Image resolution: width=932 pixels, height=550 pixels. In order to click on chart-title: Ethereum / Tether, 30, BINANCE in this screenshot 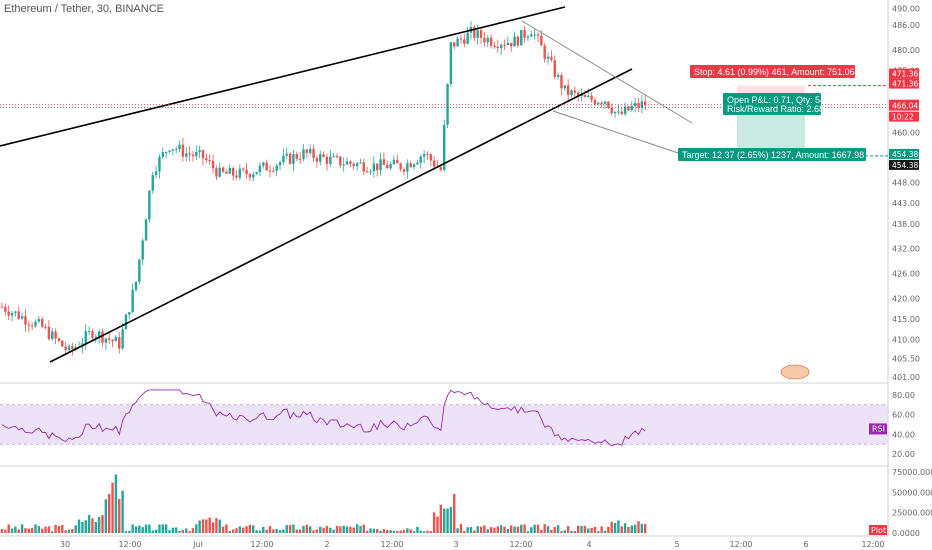, I will do `click(84, 9)`.